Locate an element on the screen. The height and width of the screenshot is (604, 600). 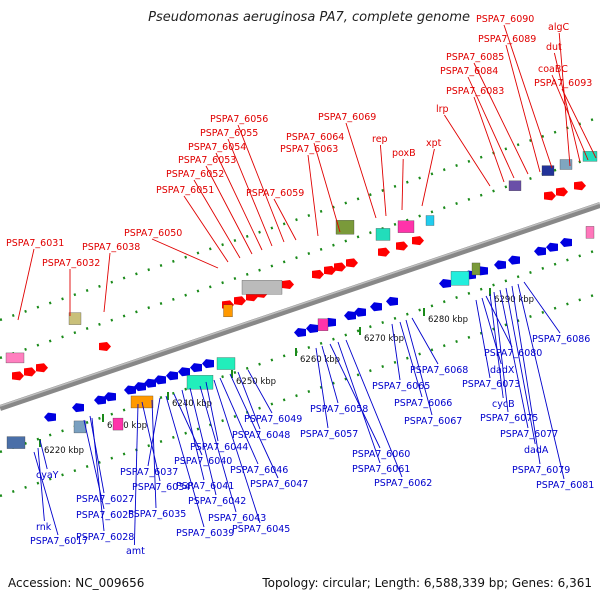
forward-gene-label: PSPA7_6089 is located at coordinates (507, 39).